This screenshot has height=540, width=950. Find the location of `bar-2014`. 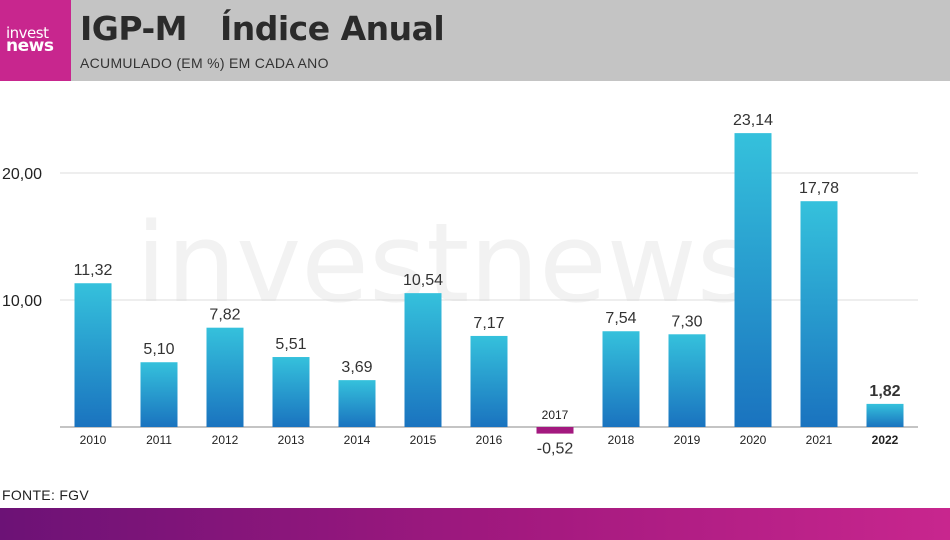

bar-2014 is located at coordinates (357, 403).